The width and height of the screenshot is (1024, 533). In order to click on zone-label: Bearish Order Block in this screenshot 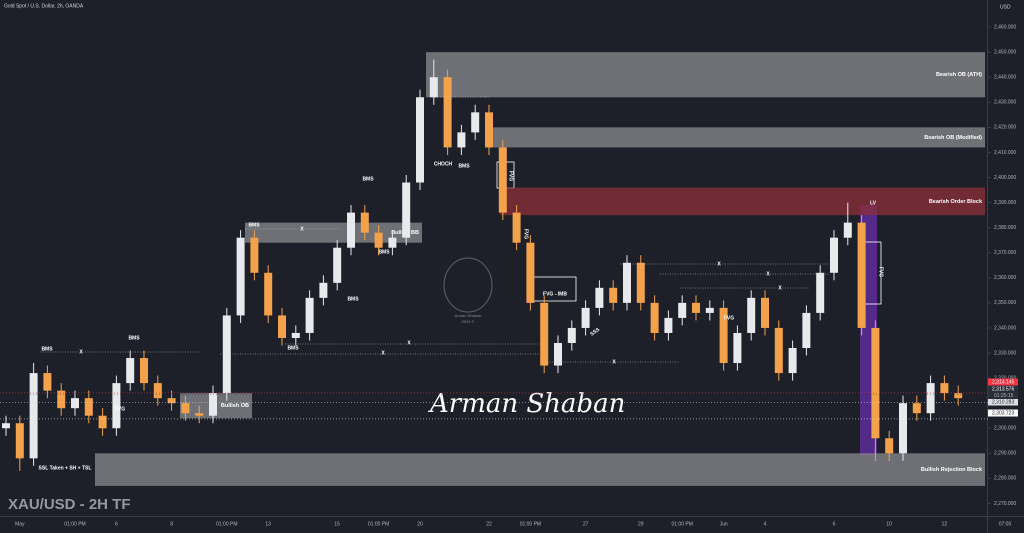, I will do `click(956, 202)`.